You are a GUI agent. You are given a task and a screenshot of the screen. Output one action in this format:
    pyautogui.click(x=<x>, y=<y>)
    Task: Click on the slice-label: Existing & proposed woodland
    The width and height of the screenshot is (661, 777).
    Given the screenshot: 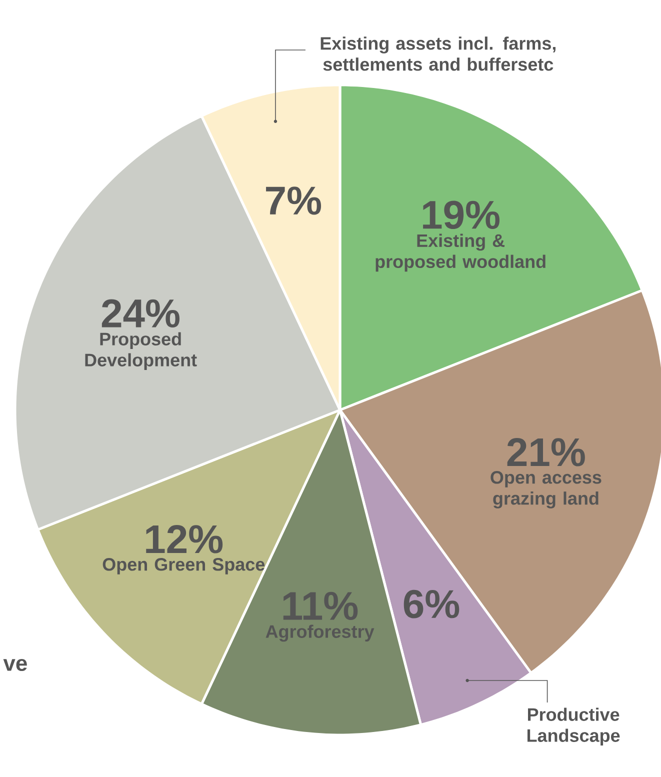 What is the action you would take?
    pyautogui.click(x=461, y=253)
    